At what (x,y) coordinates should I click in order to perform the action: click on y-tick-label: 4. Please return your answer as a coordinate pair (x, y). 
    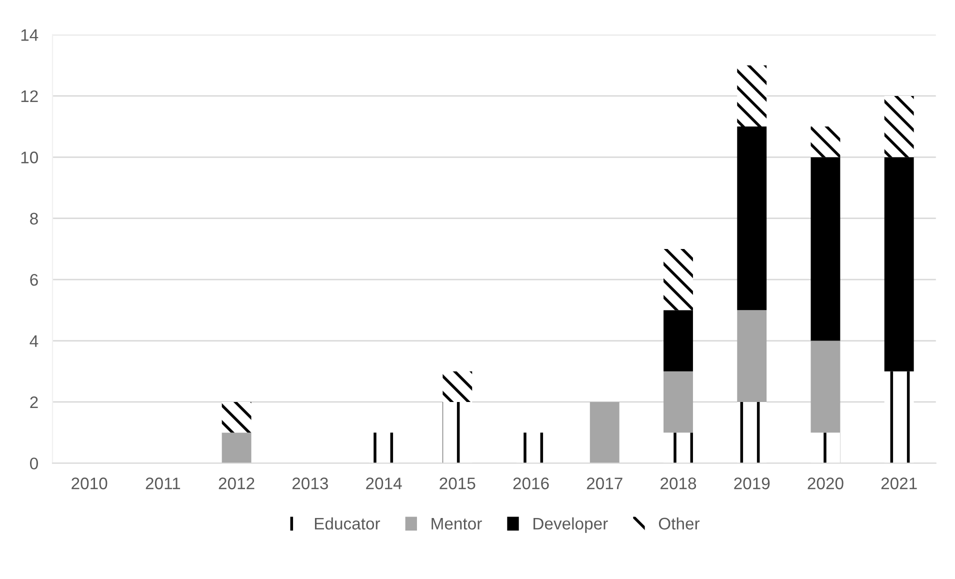
    Looking at the image, I should click on (34, 341).